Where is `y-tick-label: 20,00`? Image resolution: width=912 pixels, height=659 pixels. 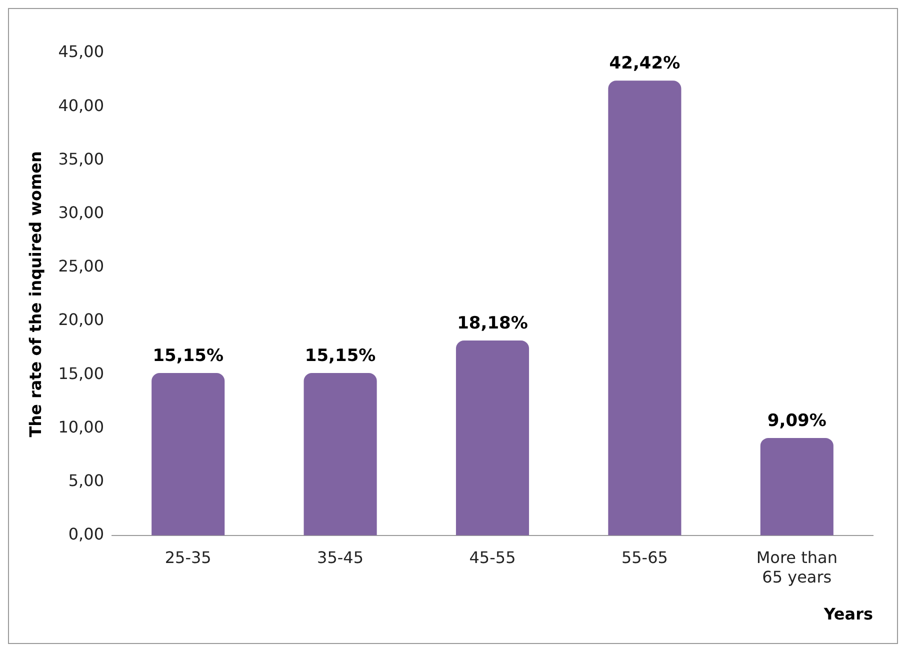 y-tick-label: 20,00 is located at coordinates (81, 320).